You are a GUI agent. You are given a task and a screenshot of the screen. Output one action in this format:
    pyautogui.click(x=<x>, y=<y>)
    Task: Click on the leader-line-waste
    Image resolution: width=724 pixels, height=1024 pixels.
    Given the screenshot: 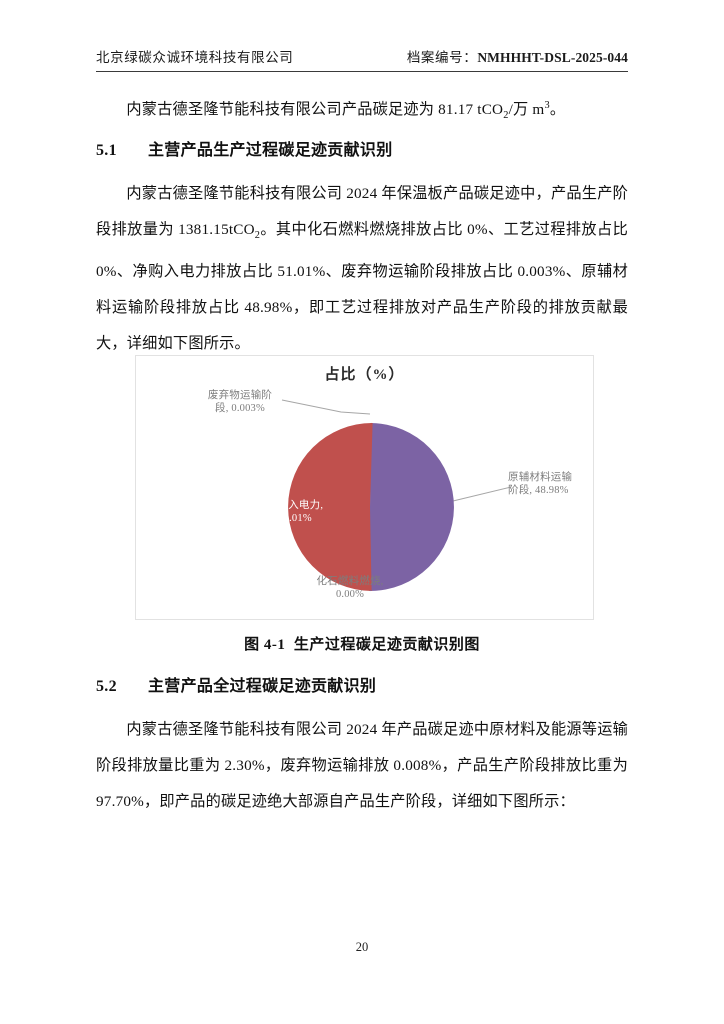 What is the action you would take?
    pyautogui.click(x=326, y=407)
    